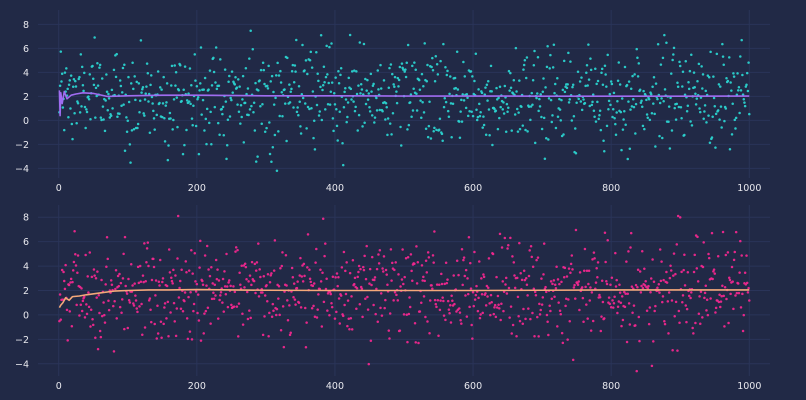 The height and width of the screenshot is (400, 806). I want to click on y-tick-label: 4, so click(26, 267).